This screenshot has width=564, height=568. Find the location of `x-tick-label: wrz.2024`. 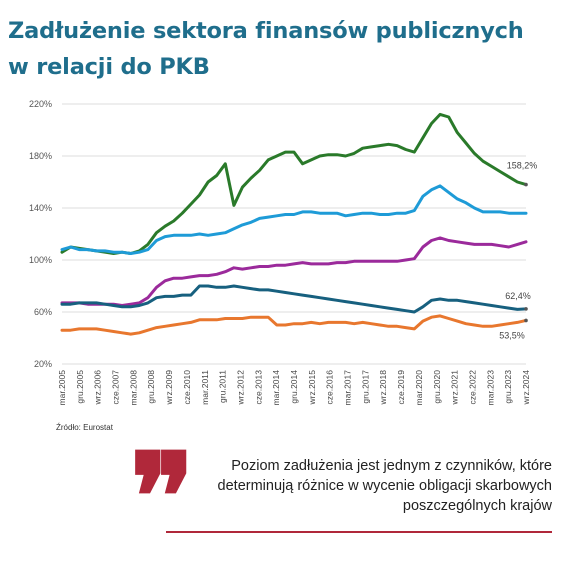

x-tick-label: wrz.2024 is located at coordinates (526, 388).